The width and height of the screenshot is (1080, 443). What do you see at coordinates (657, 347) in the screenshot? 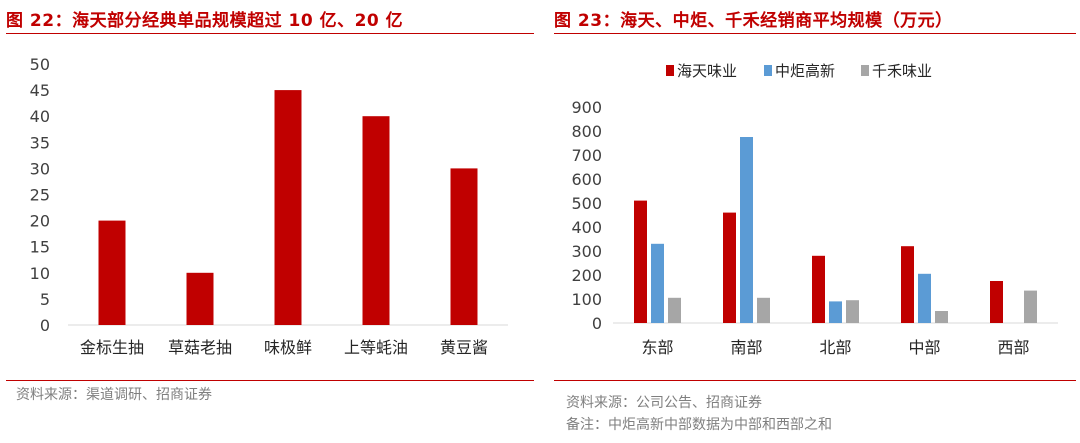
I see `x-tick-label: 东部` at bounding box center [657, 347].